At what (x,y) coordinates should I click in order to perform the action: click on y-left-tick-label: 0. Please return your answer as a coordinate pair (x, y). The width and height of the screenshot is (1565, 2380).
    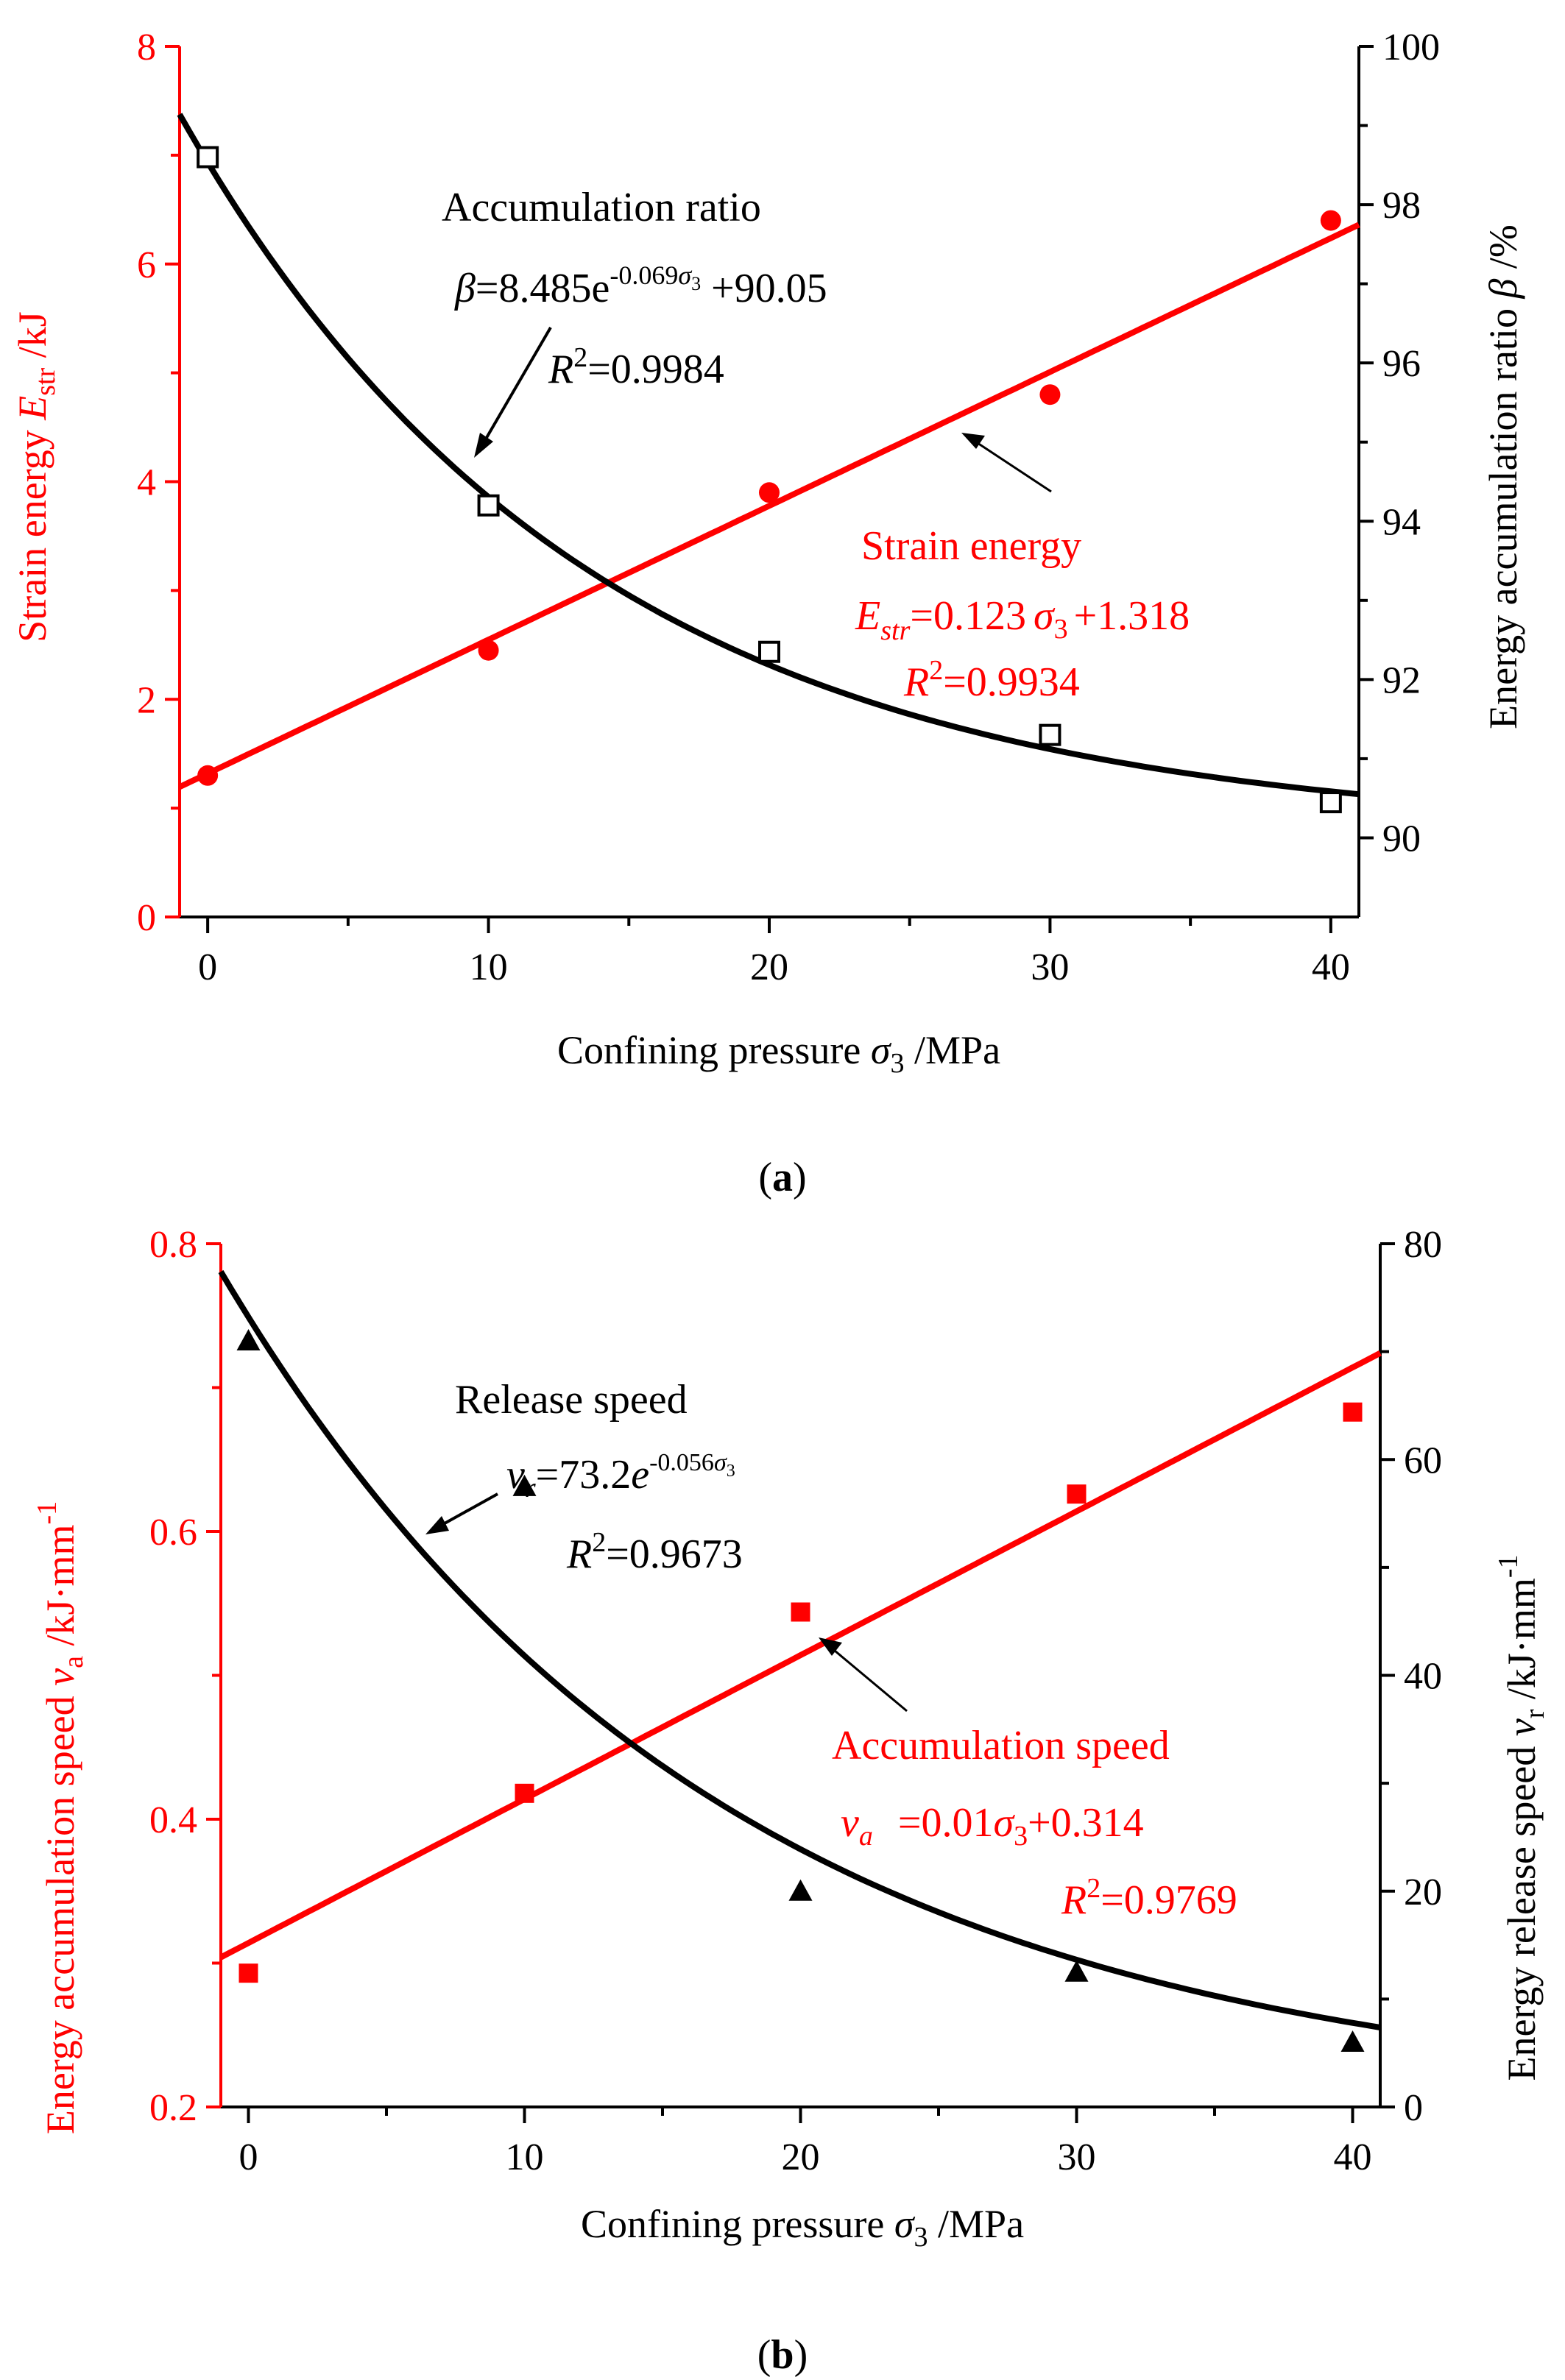
    Looking at the image, I should click on (146, 918).